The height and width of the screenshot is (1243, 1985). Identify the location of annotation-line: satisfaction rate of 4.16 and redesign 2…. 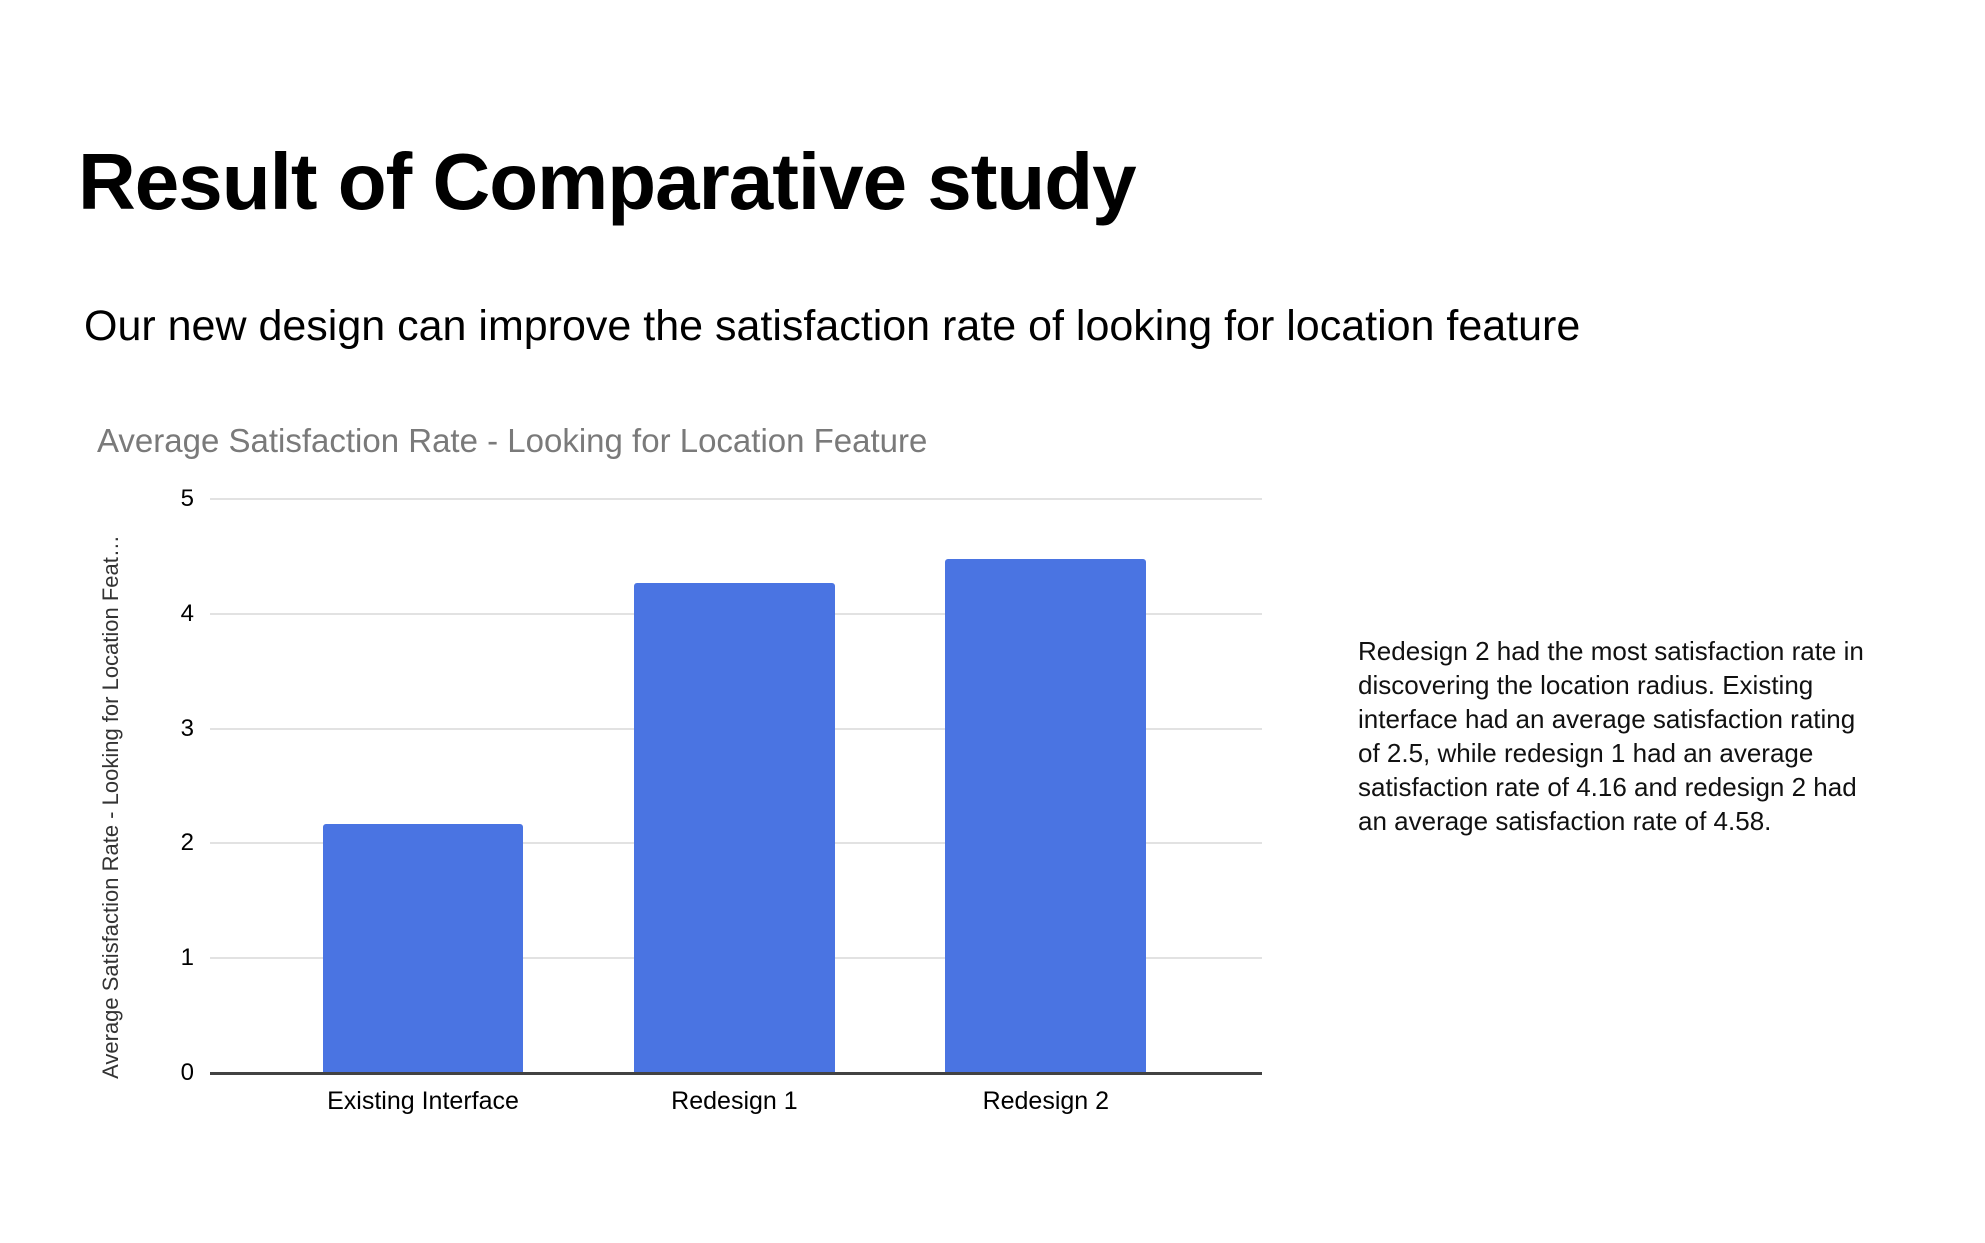
(1607, 787).